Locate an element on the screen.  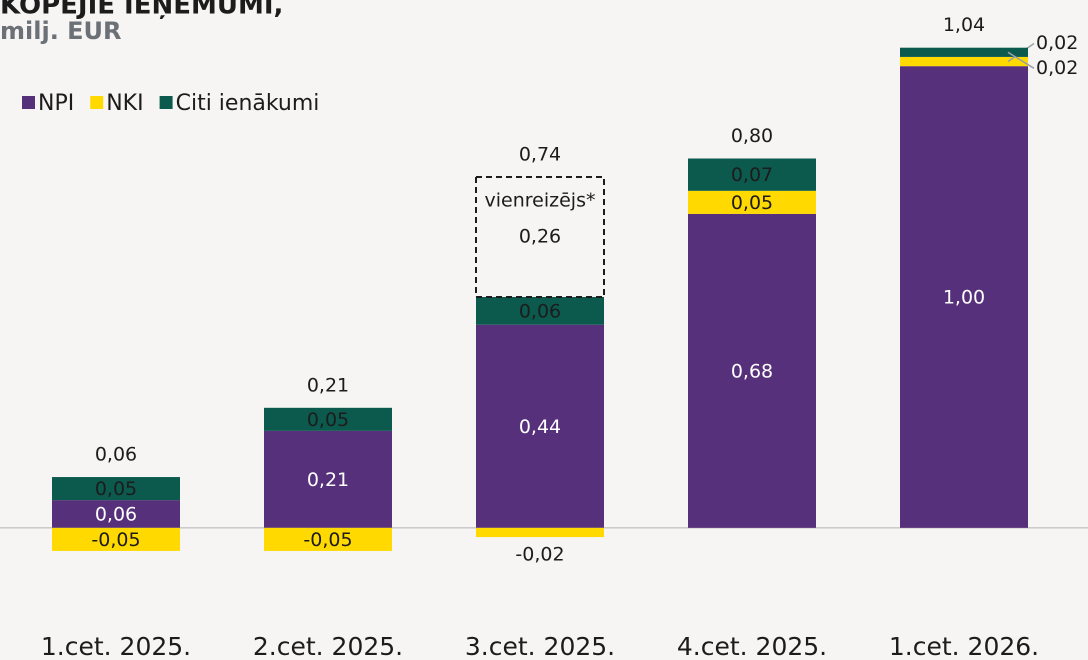
x-tick-label: 1.cet. 2026. is located at coordinates (964, 646).